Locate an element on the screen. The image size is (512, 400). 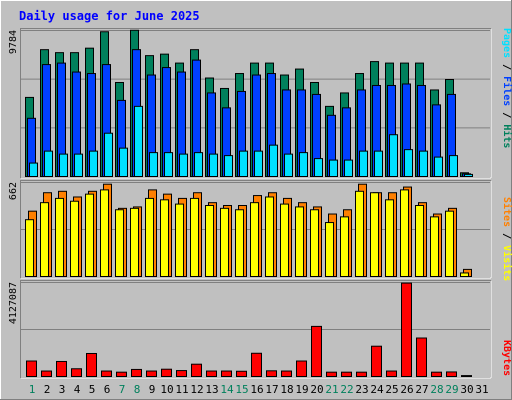
legend-visits-sites: Sites / Visits is located at coordinates (506, 239).